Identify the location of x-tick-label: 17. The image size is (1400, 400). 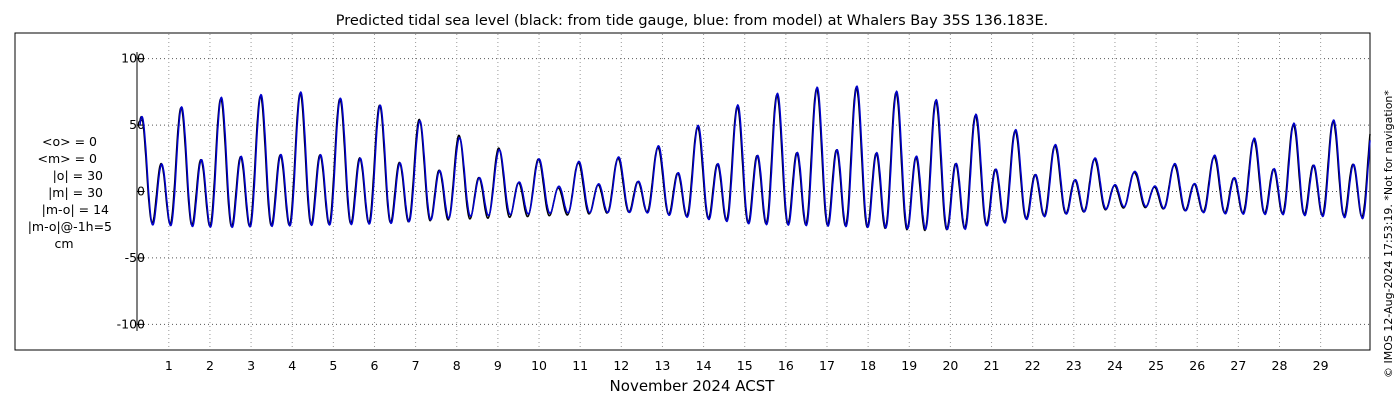
(827, 365).